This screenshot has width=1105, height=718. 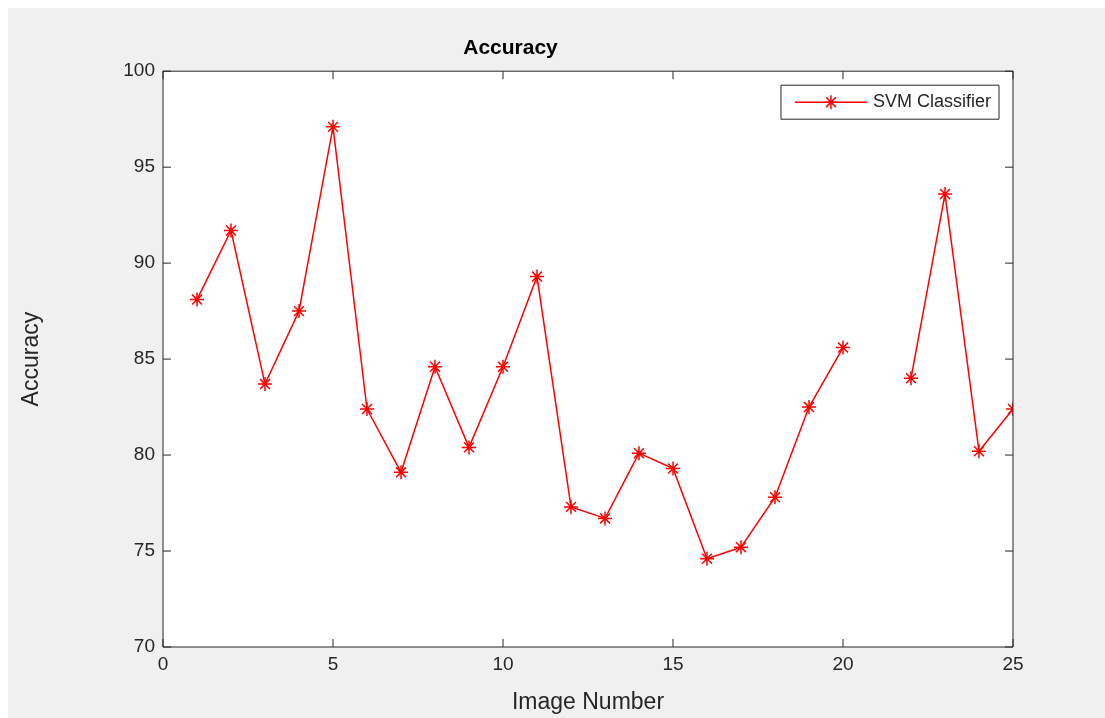 What do you see at coordinates (511, 47) in the screenshot?
I see `chart-title: Accuracy` at bounding box center [511, 47].